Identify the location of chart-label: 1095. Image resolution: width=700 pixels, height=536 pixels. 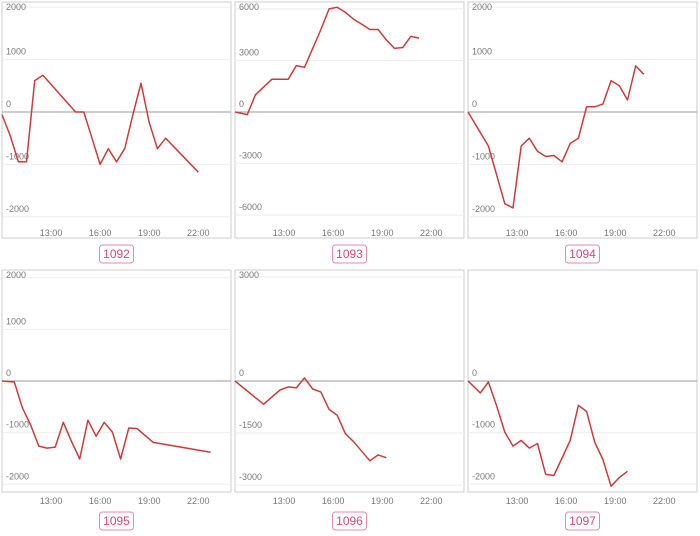
(116, 521).